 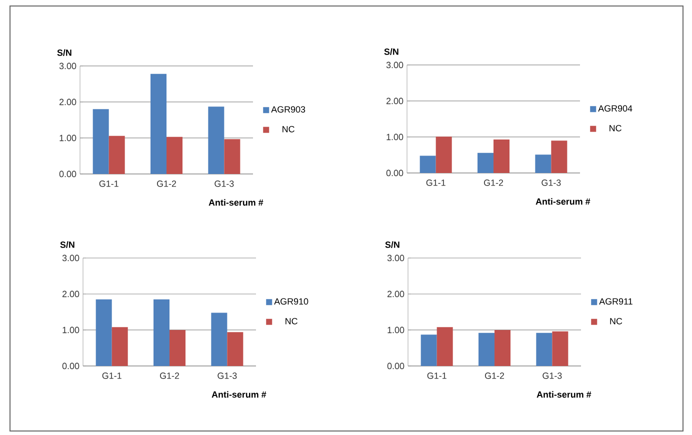 I want to click on legend-label: AGR910, so click(x=291, y=301).